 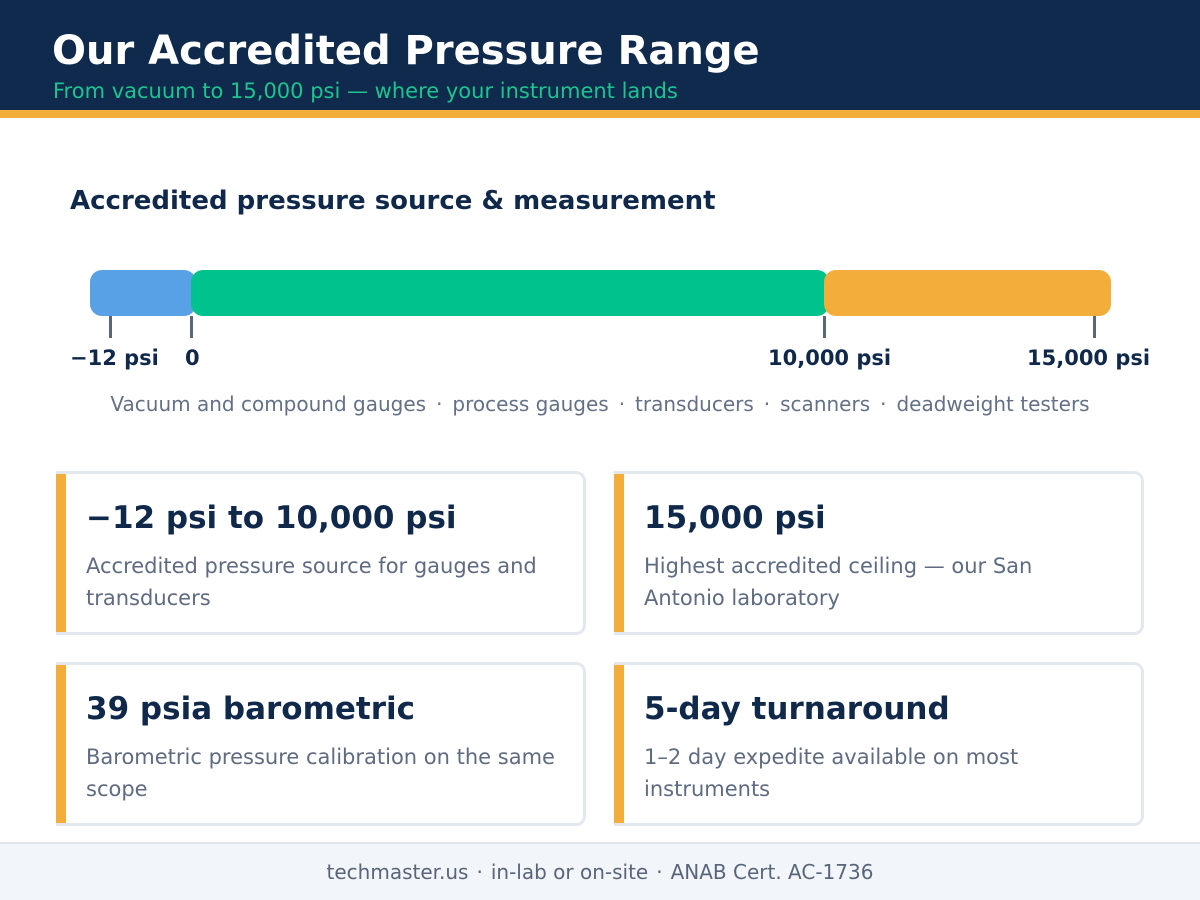 What do you see at coordinates (735, 518) in the screenshot?
I see `card-title: 15,000 psi` at bounding box center [735, 518].